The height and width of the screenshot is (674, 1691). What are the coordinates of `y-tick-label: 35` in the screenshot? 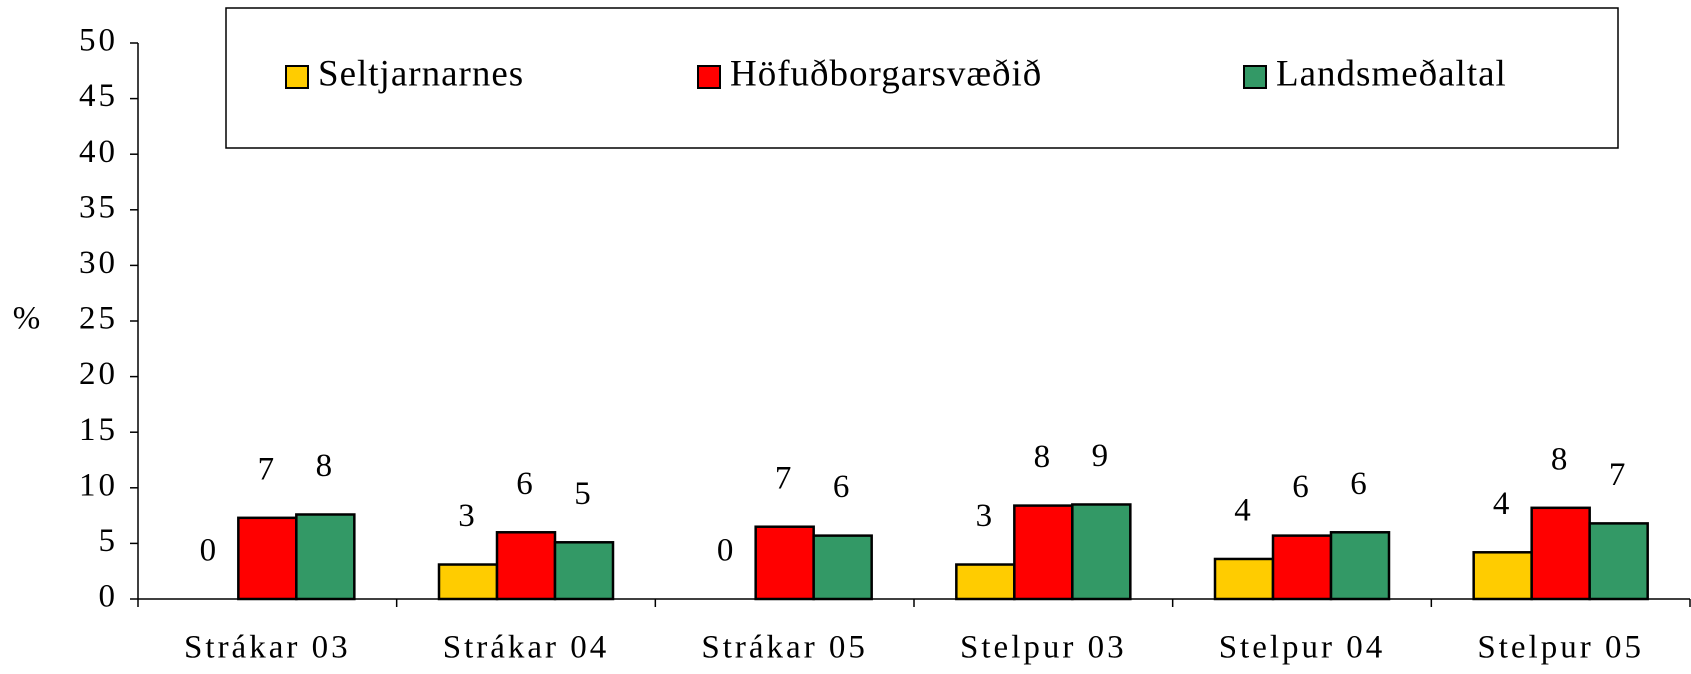 It's located at (98, 207).